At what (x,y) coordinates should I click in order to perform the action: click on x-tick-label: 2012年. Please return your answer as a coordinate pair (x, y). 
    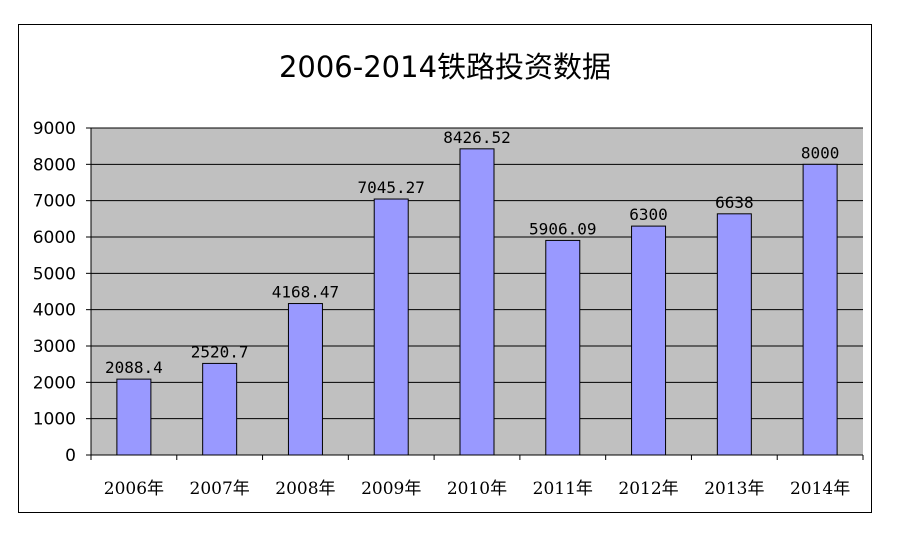
    Looking at the image, I should click on (648, 489).